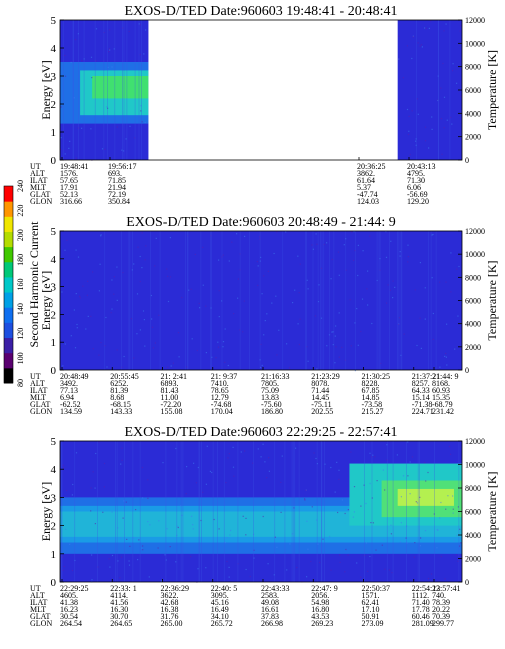  What do you see at coordinates (371, 383) in the screenshot?
I see `ephemeris-value: 8228.` at bounding box center [371, 383].